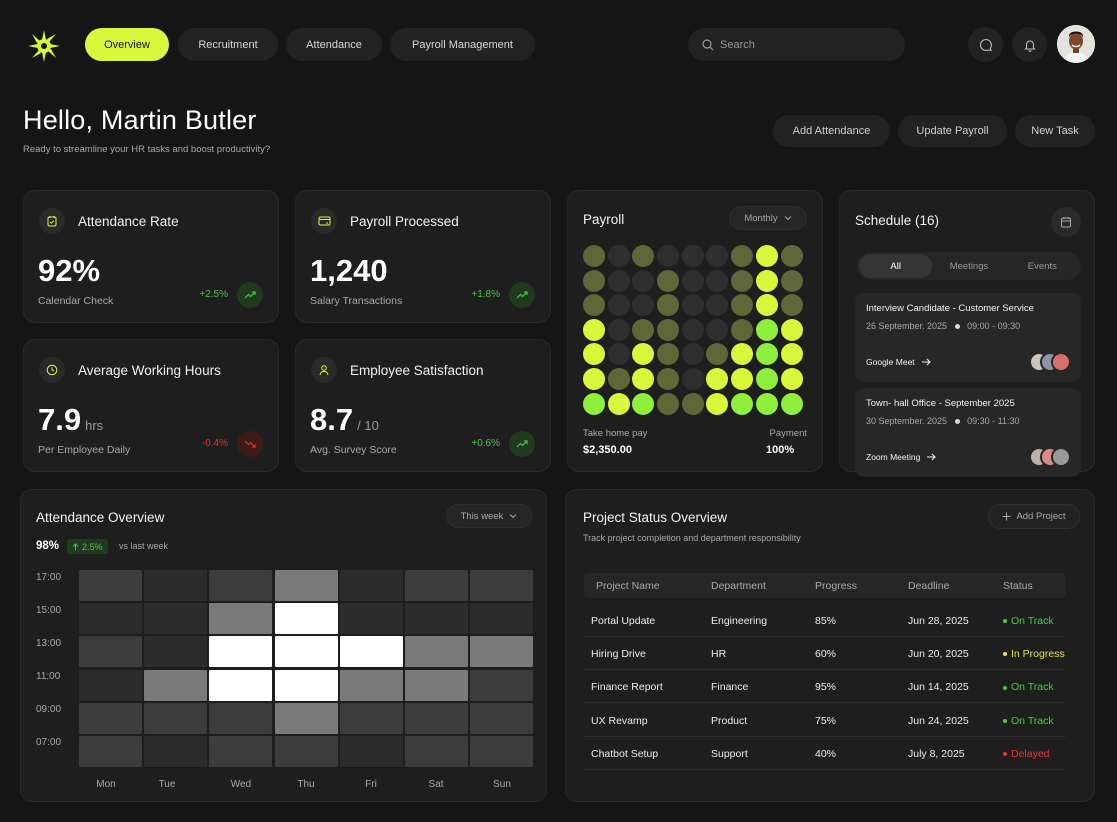 The height and width of the screenshot is (822, 1117). I want to click on progress-cell: 40%, so click(826, 753).